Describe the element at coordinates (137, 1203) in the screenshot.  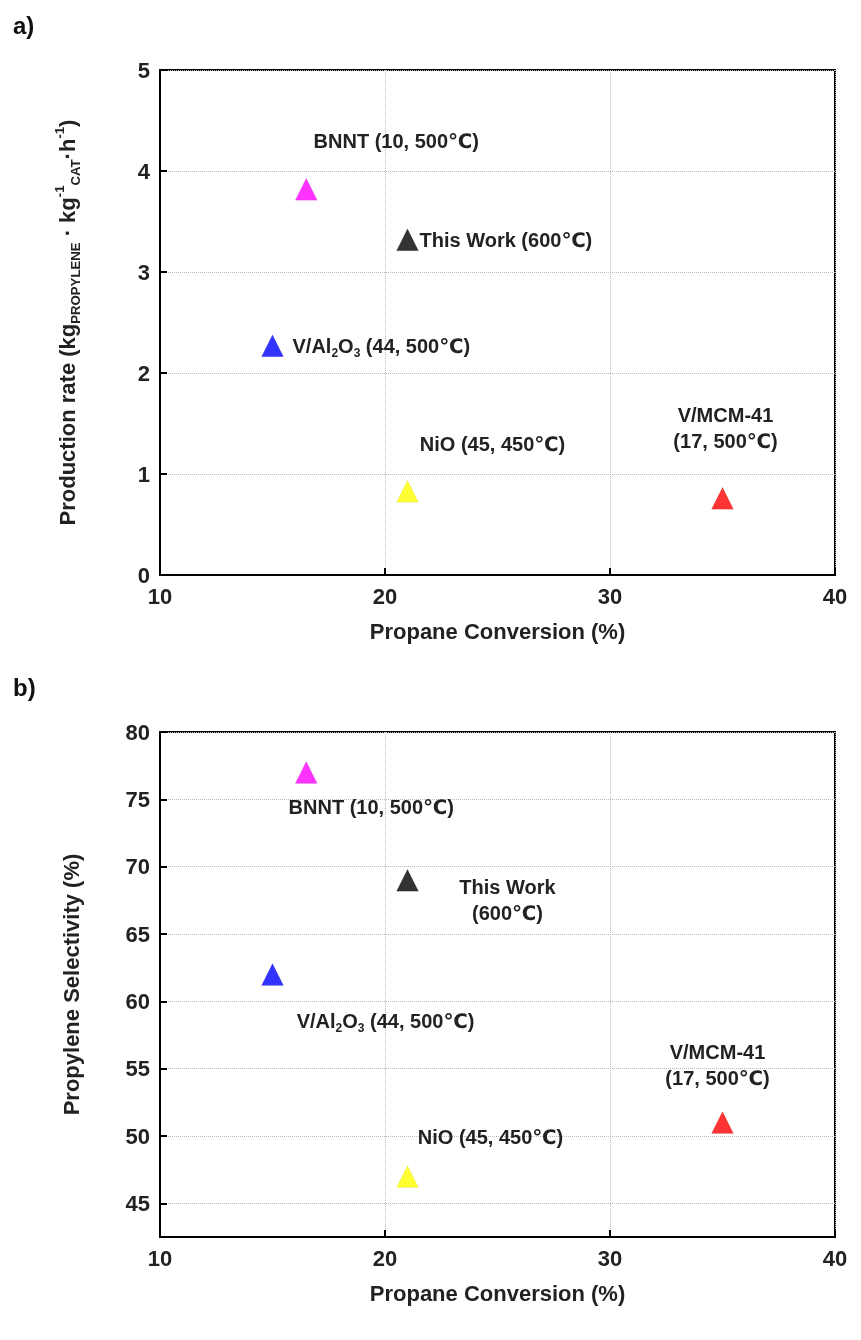
I see `y-tick-label: 45` at that location.